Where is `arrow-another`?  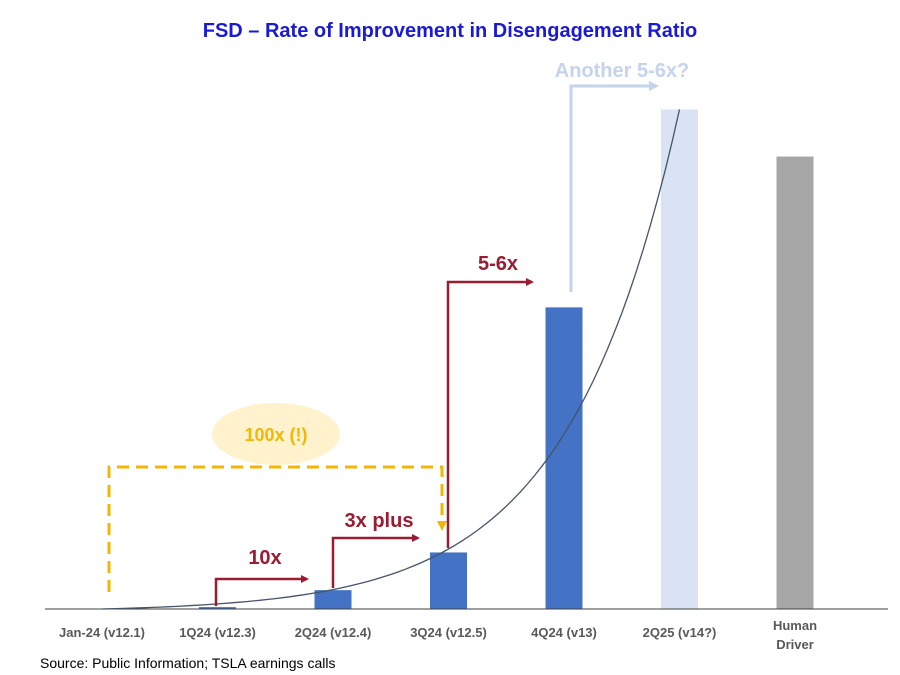
arrow-another is located at coordinates (614, 186).